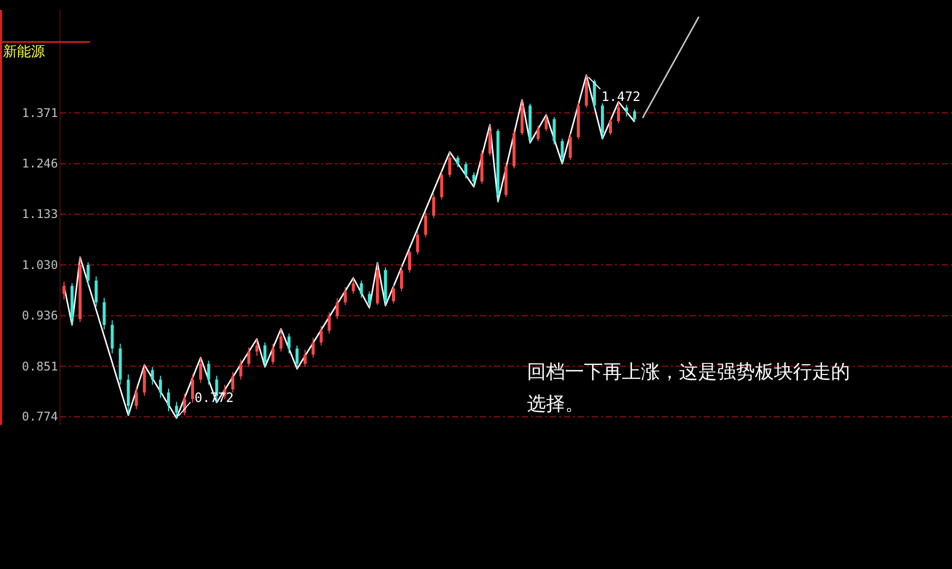 This screenshot has width=952, height=569. What do you see at coordinates (40, 315) in the screenshot?
I see `y-tick-label: 0.936` at bounding box center [40, 315].